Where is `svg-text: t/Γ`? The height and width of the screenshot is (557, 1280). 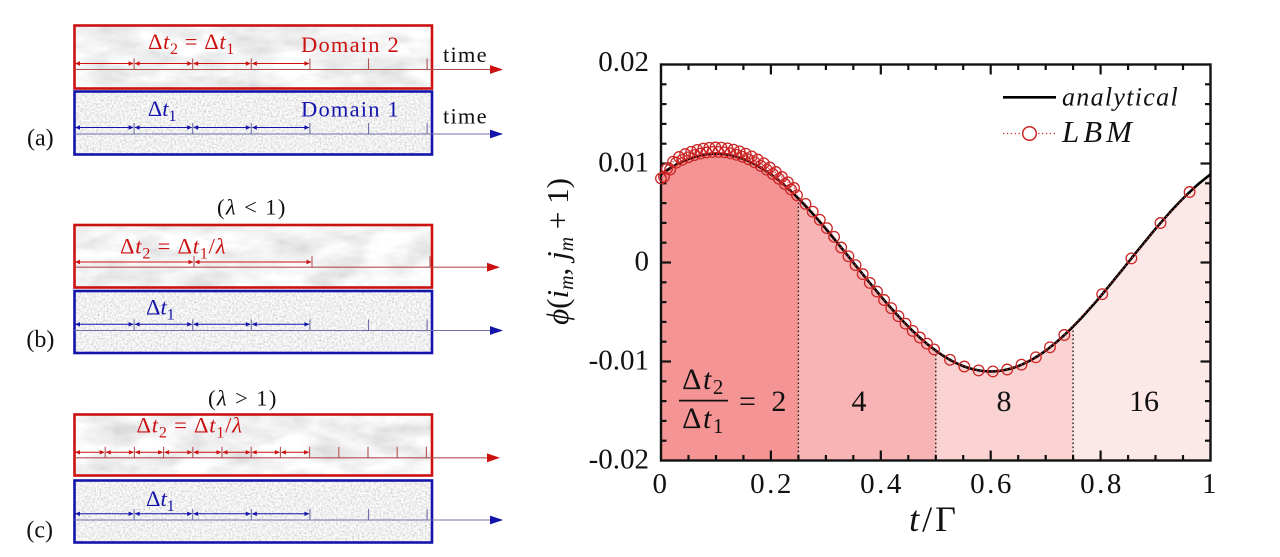
svg-text: t/Γ is located at coordinates (934, 519).